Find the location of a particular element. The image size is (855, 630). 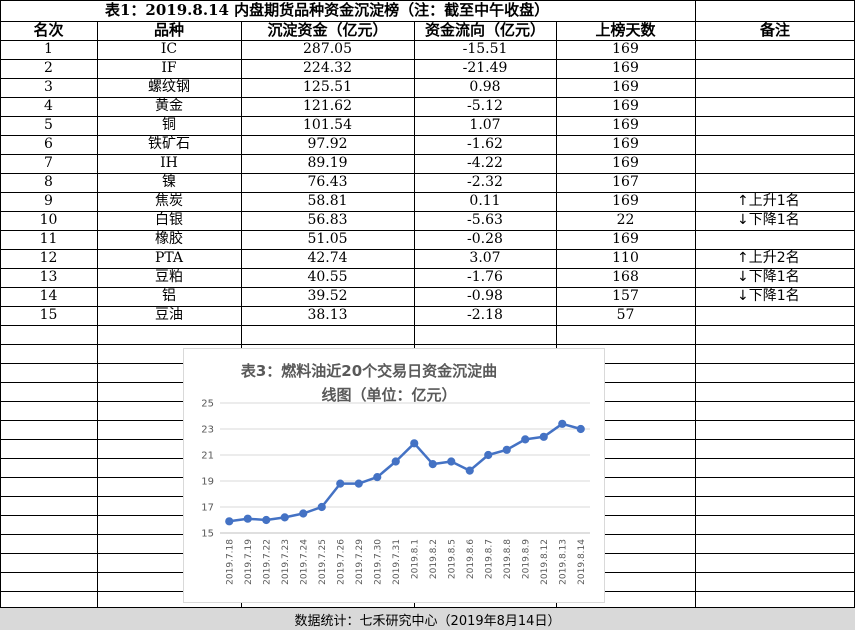

cell-flow: -2.18 is located at coordinates (485, 315).